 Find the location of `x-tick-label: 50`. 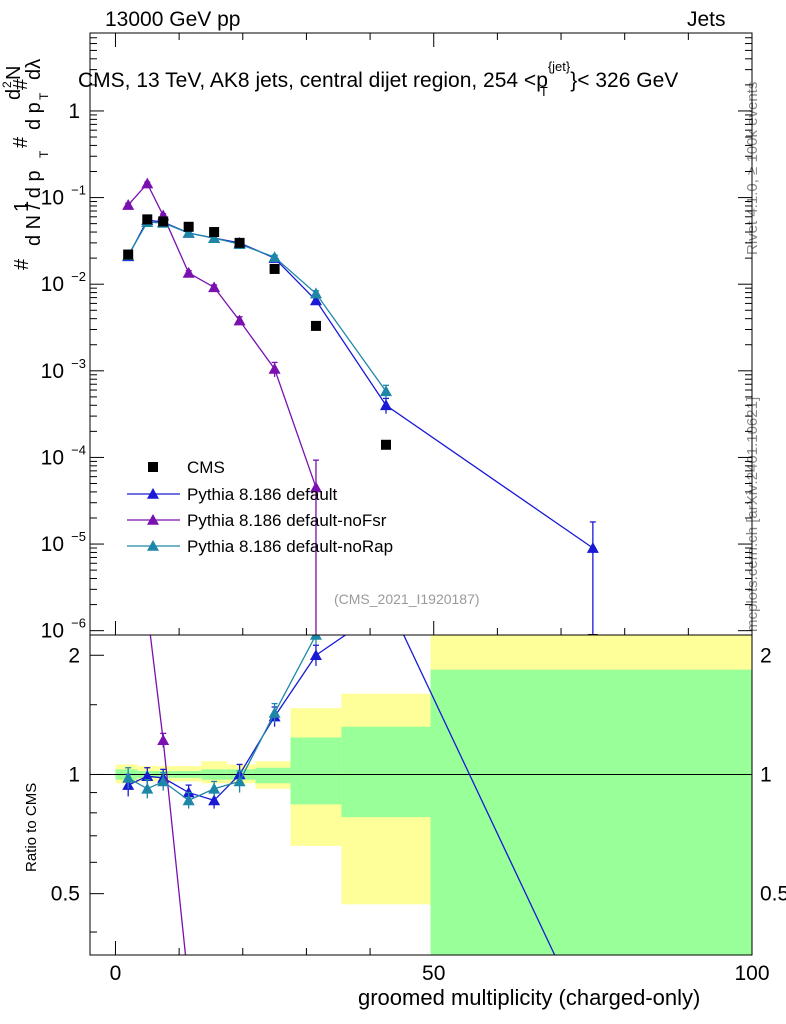

x-tick-label: 50 is located at coordinates (433, 973).